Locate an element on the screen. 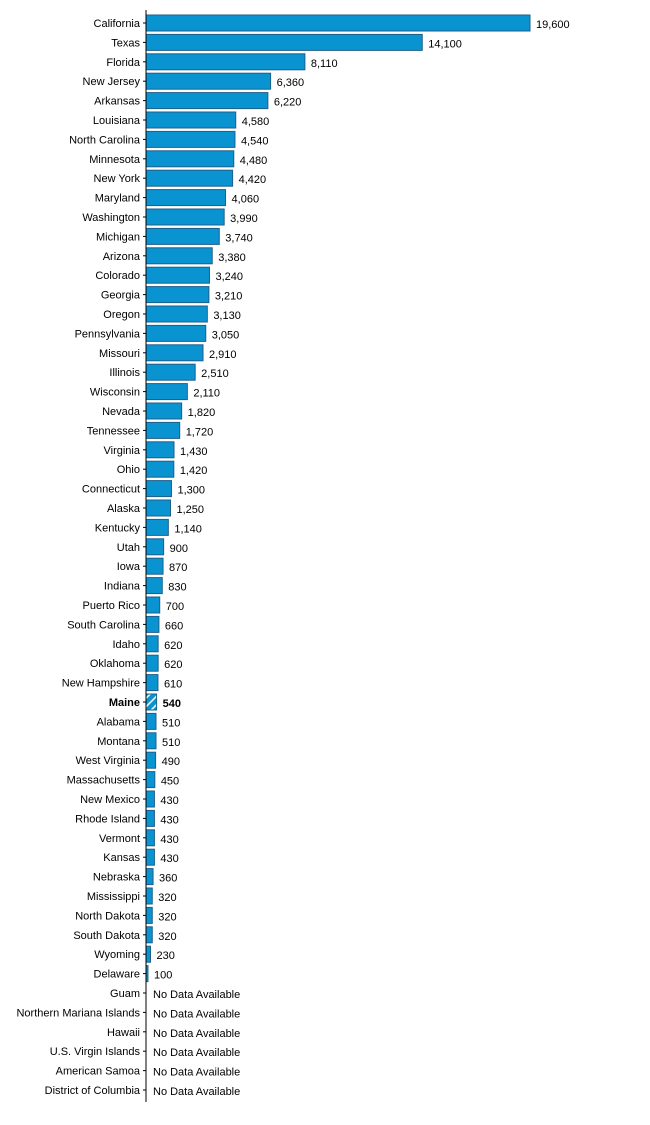 The height and width of the screenshot is (1125, 650). bar-tennessee is located at coordinates (163, 430).